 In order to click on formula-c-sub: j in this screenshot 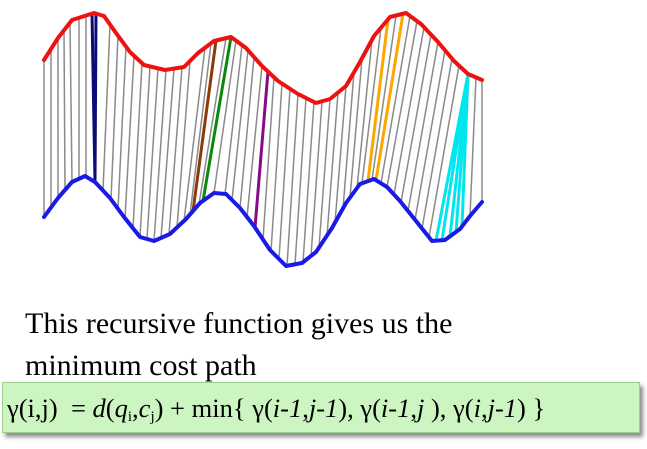, I will do `click(152, 417)`.